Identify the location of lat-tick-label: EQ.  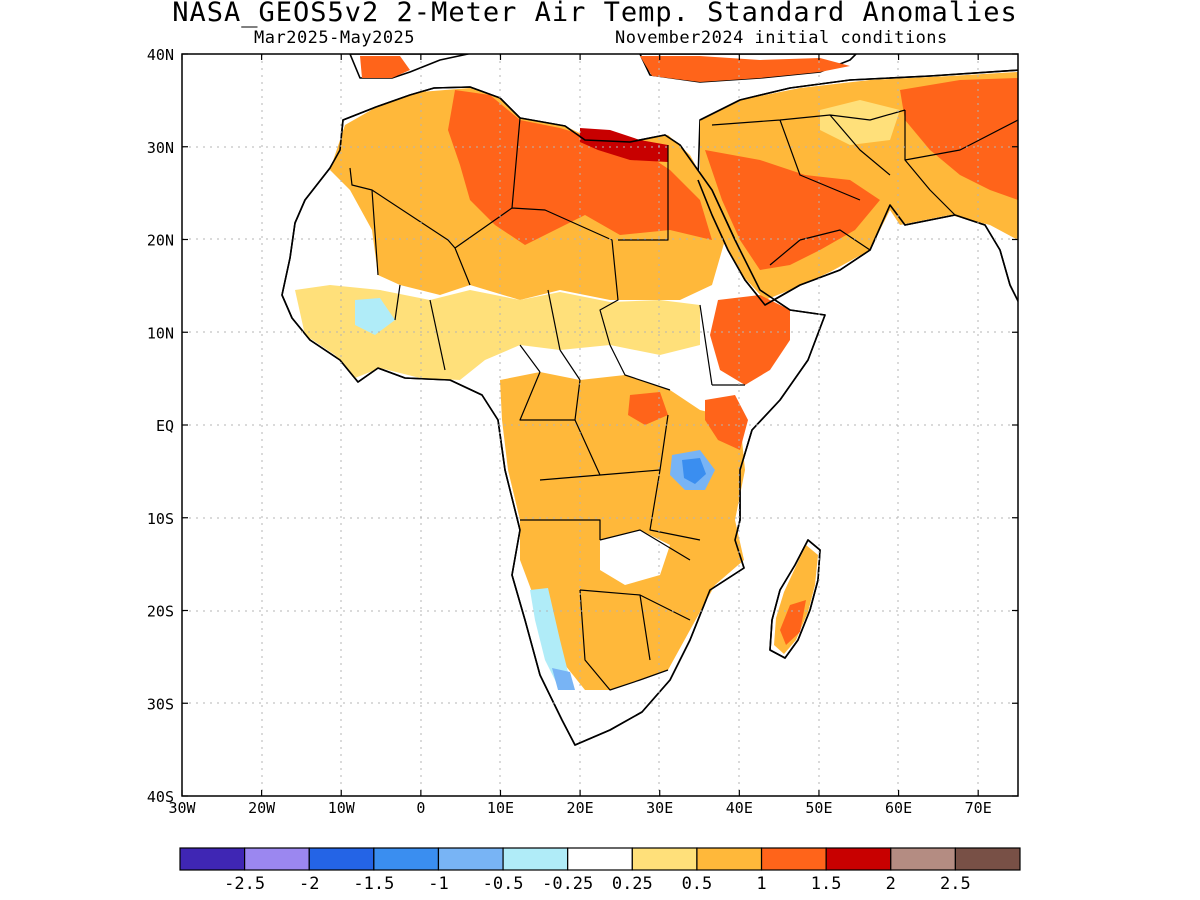
(165, 426).